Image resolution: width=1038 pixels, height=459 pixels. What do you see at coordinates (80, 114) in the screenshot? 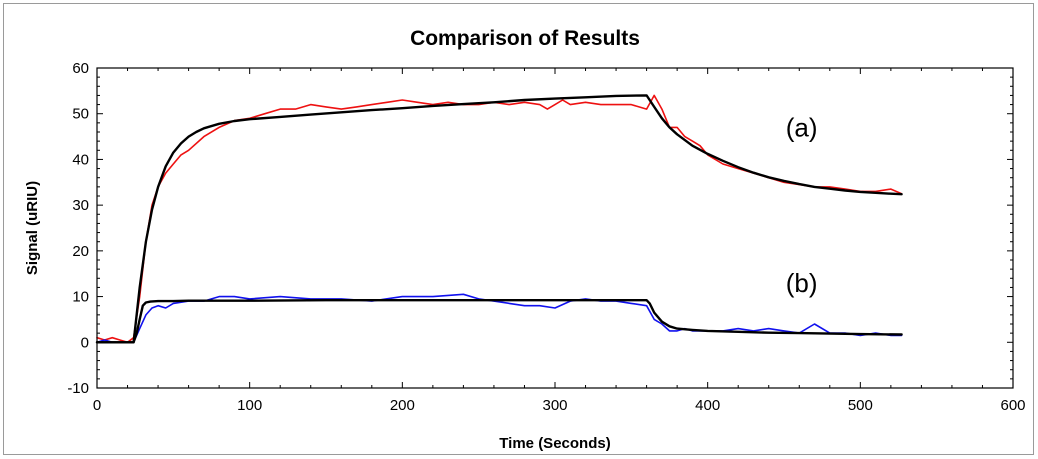
I see `y-tick-label: 50` at bounding box center [80, 114].